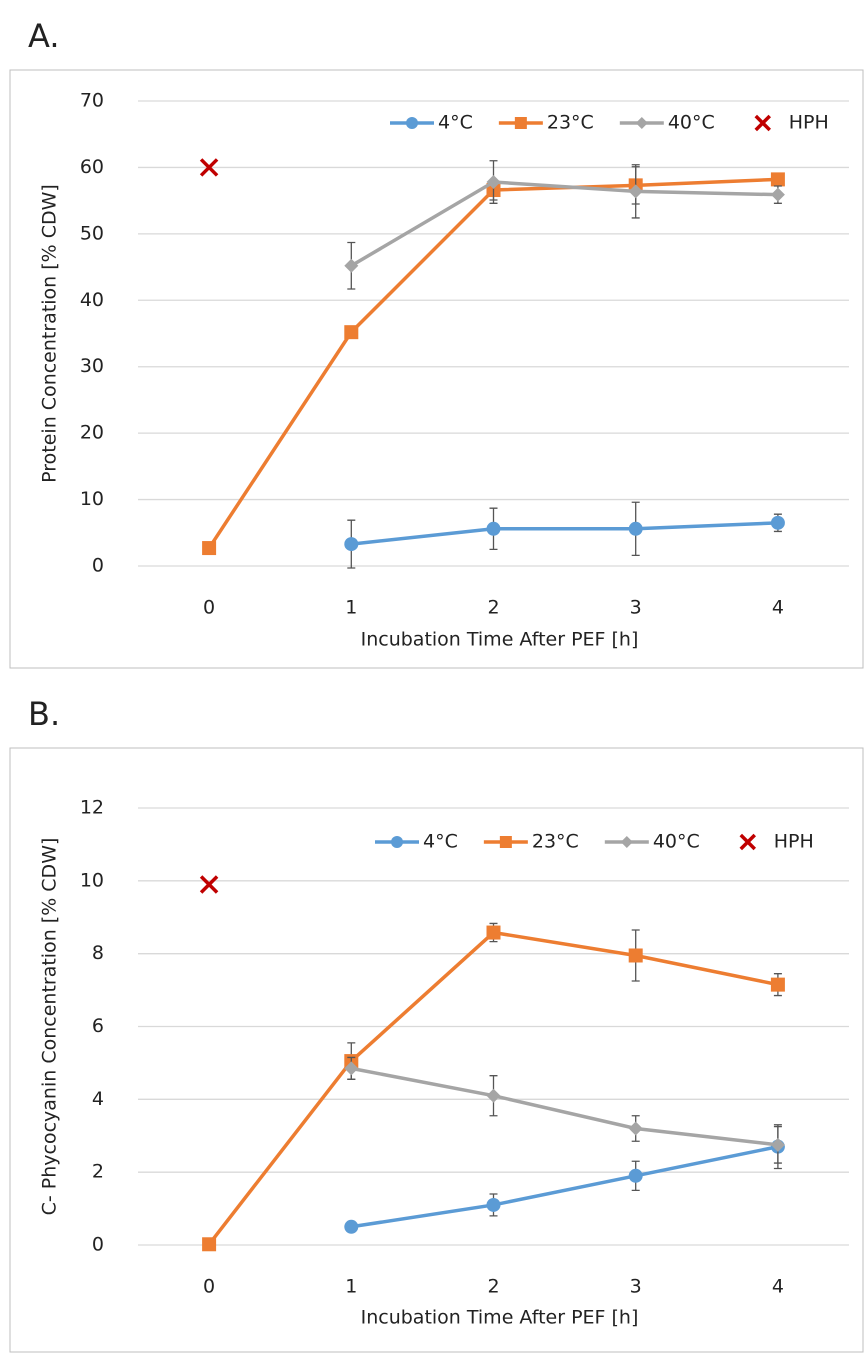 This screenshot has height=1353, width=864. I want to click on y-tick-label: 6, so click(98, 1026).